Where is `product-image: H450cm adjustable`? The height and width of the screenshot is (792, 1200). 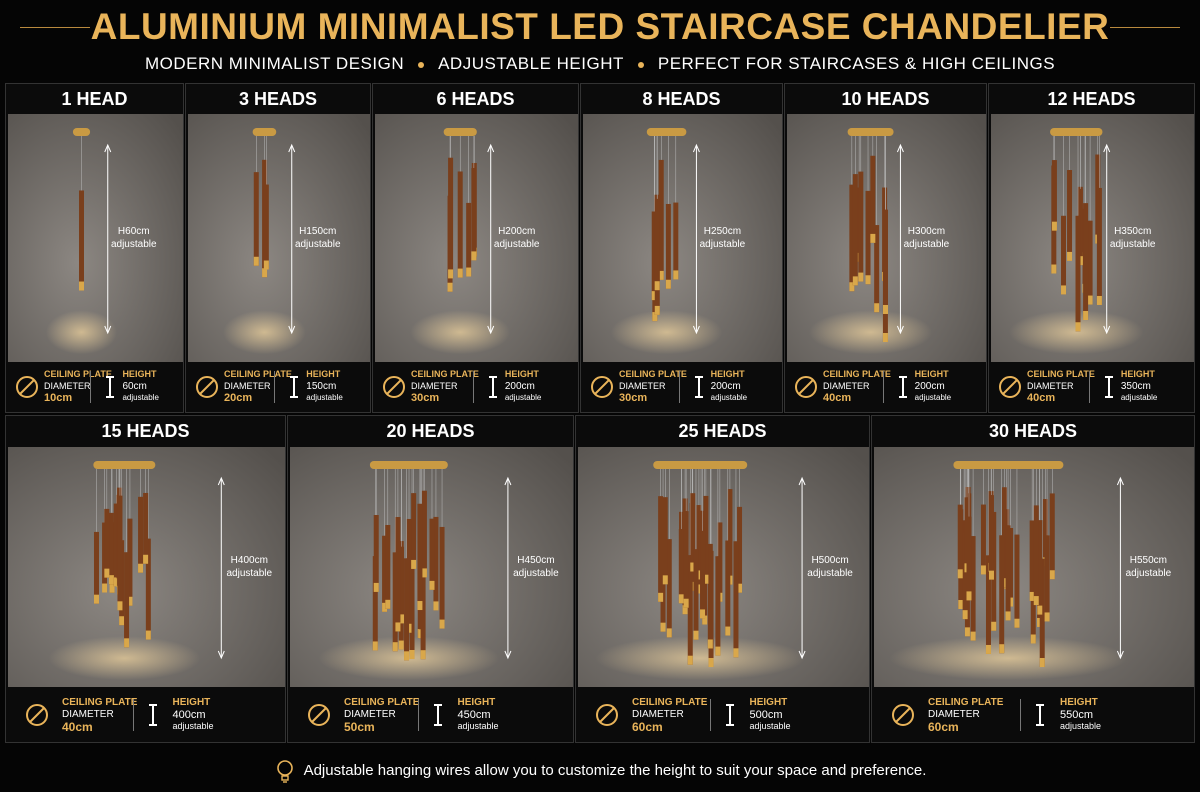
product-image: H450cm adjustable is located at coordinates (431, 567).